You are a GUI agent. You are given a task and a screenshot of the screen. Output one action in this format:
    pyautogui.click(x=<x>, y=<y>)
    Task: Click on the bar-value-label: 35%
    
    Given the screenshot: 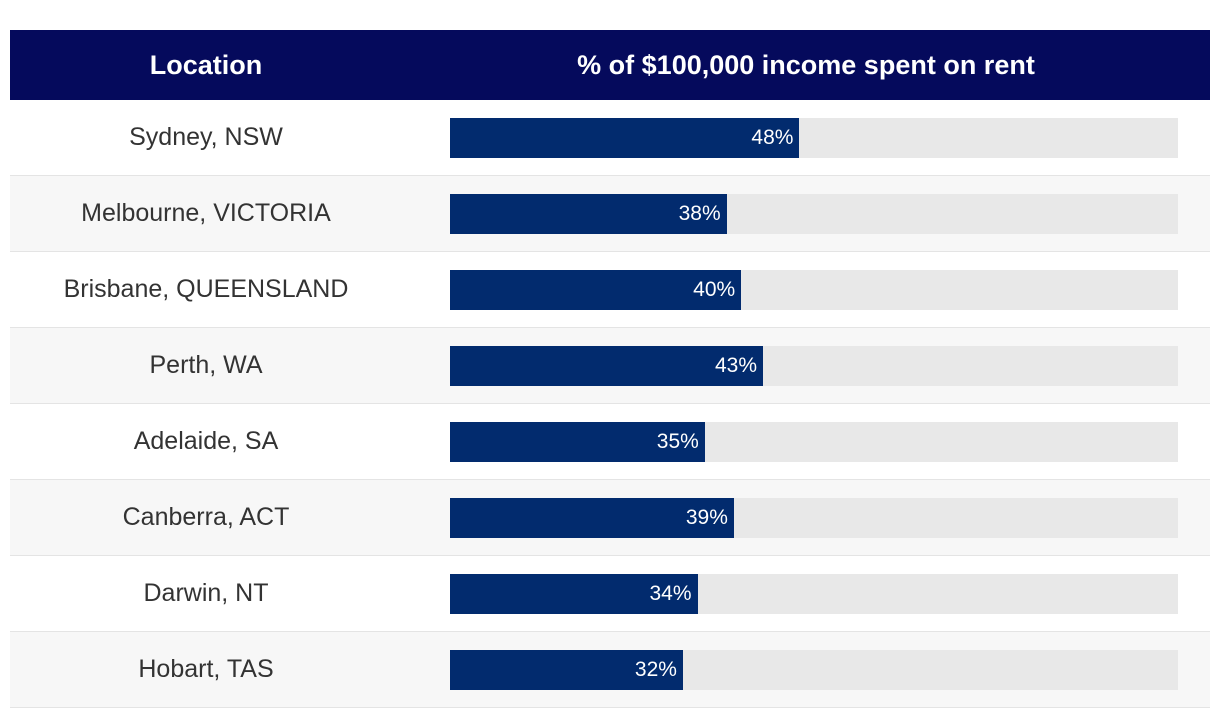 What is the action you would take?
    pyautogui.click(x=677, y=441)
    